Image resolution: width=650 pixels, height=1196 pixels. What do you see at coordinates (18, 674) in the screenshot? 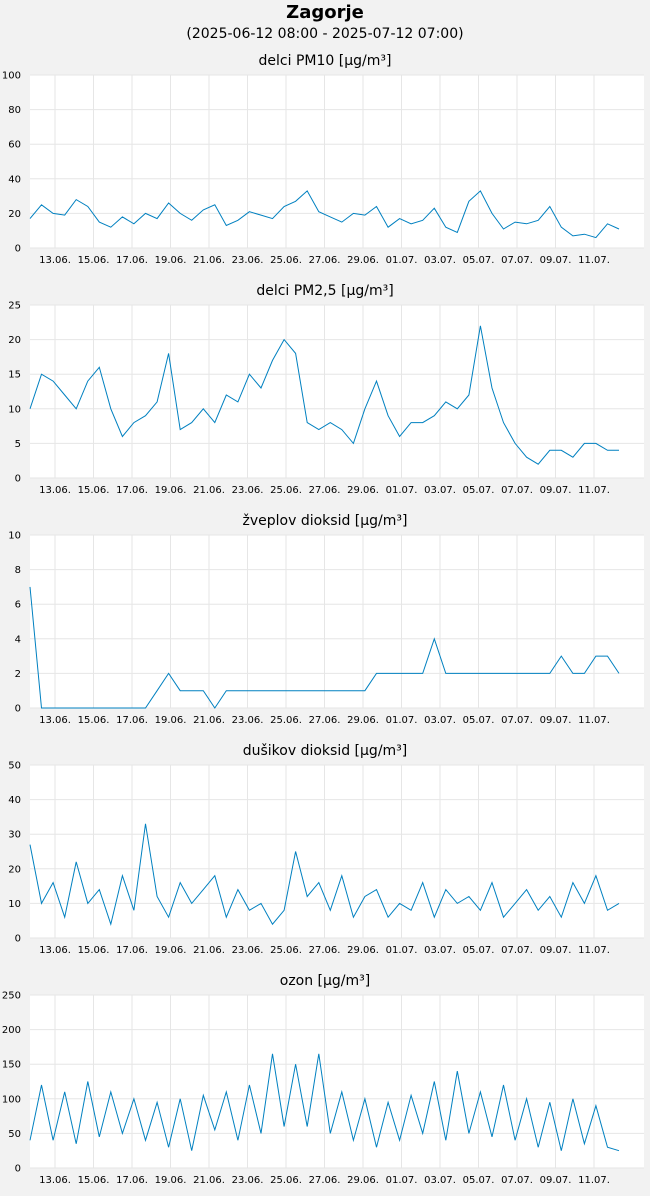
I see `y-tick-label: 2` at bounding box center [18, 674].